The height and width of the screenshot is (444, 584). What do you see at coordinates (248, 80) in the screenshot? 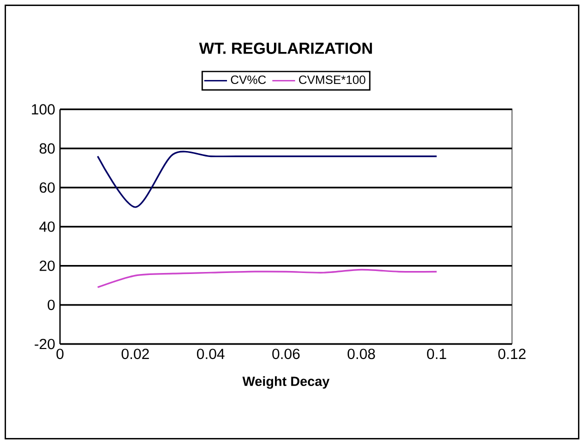
I see `legend-label: CV%C` at bounding box center [248, 80].